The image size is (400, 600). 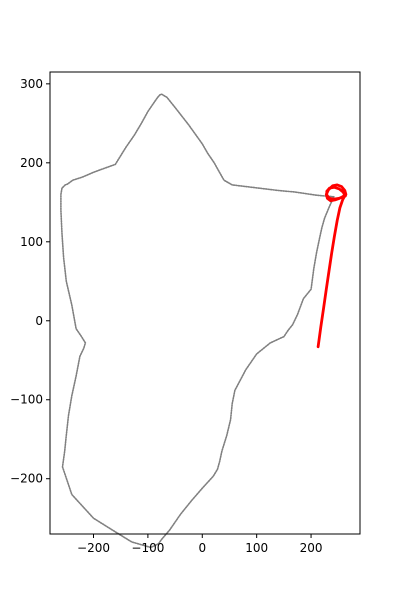 What do you see at coordinates (147, 548) in the screenshot?
I see `x-tick-label: −100` at bounding box center [147, 548].